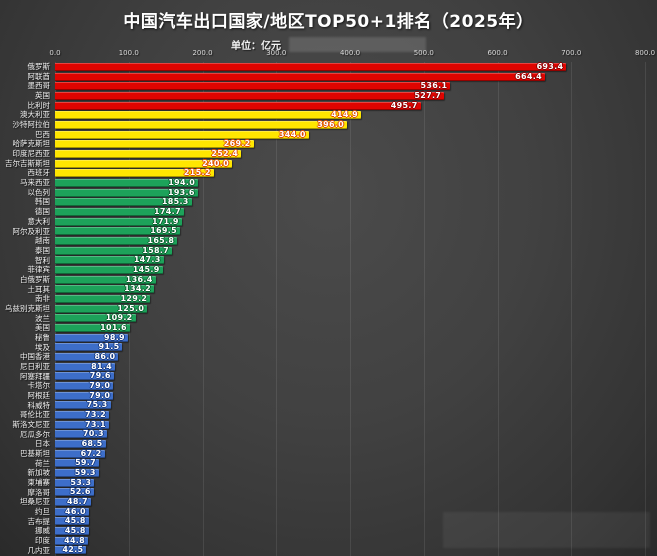 Image resolution: width=657 pixels, height=556 pixels. What do you see at coordinates (84, 376) in the screenshot?
I see `bar: 79.6` at bounding box center [84, 376].